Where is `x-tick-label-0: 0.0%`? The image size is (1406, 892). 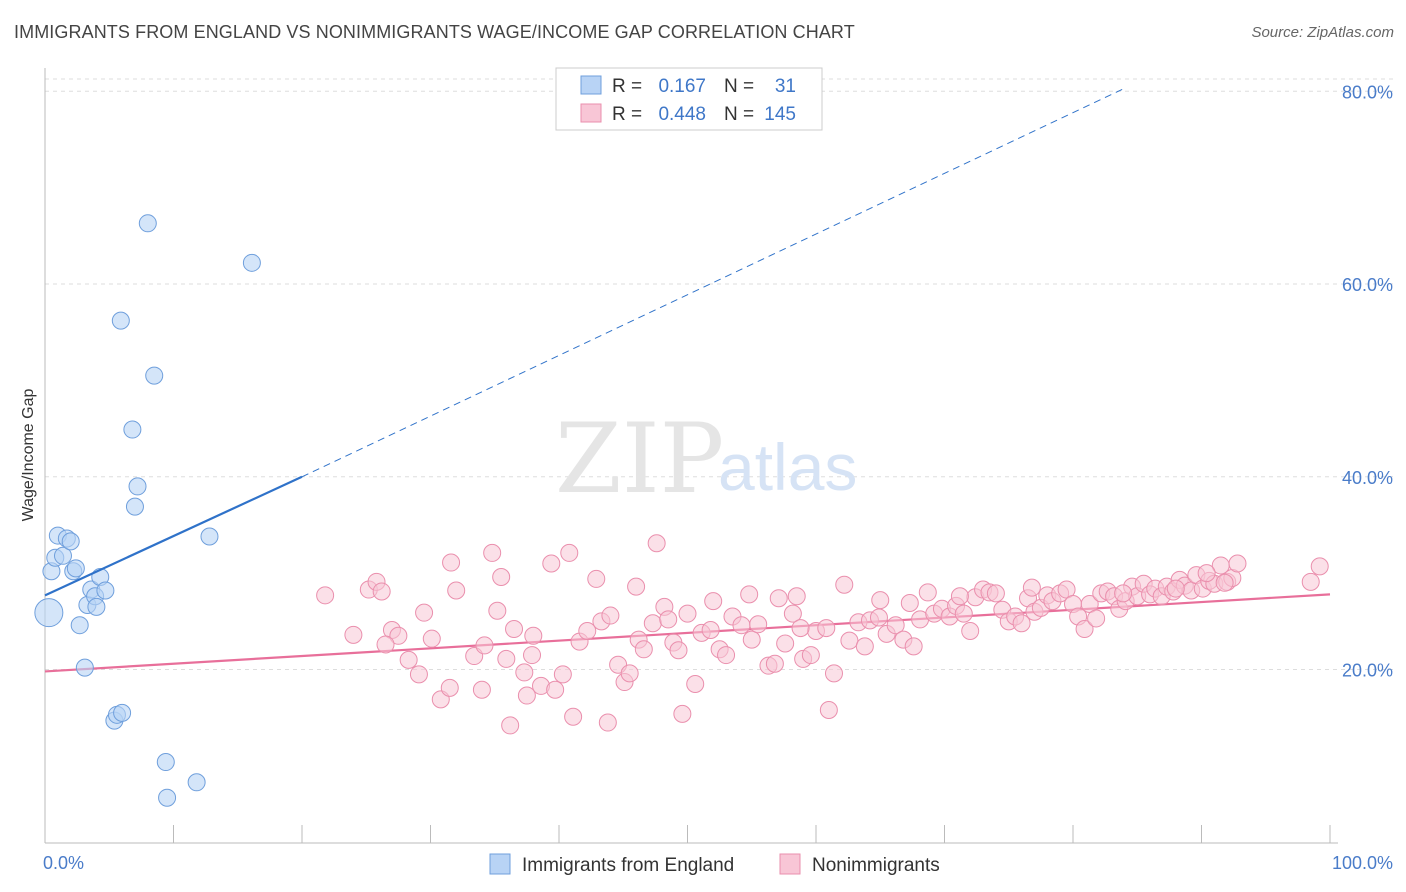
x-tick-label-0: 0.0% is located at coordinates (63, 863).